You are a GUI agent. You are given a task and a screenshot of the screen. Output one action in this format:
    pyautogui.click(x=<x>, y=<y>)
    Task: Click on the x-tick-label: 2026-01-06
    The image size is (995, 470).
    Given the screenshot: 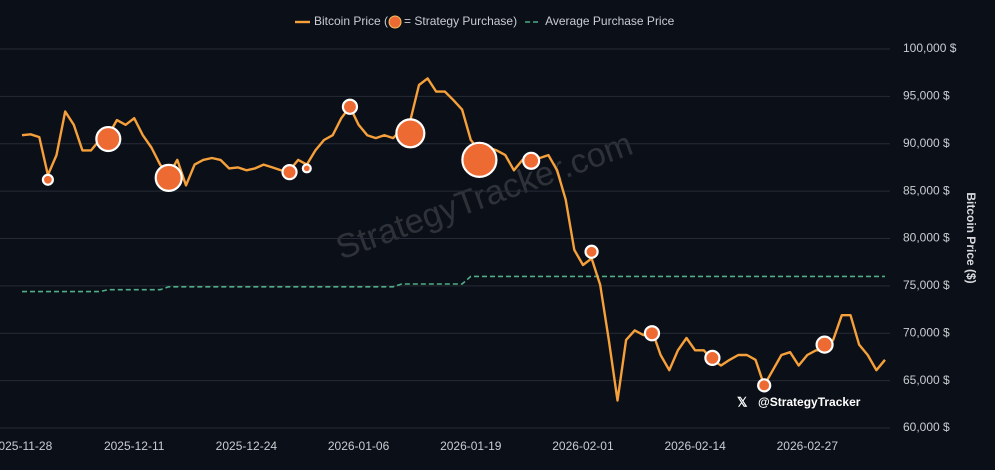 What is the action you would take?
    pyautogui.click(x=359, y=446)
    